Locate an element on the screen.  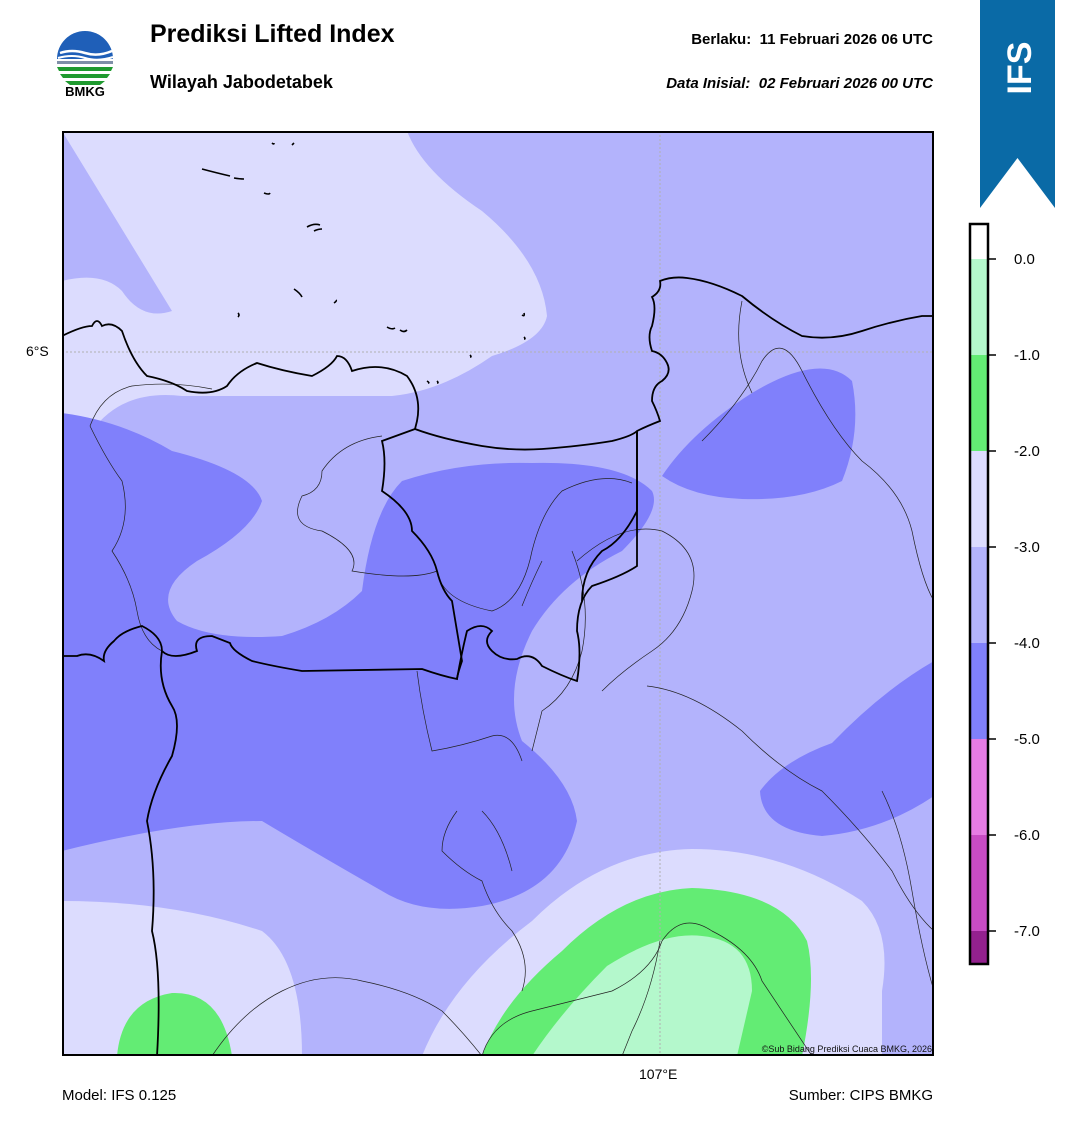
valid-time: Berlaku: 11 Februari 2026 06 UTC is located at coordinates (812, 39).